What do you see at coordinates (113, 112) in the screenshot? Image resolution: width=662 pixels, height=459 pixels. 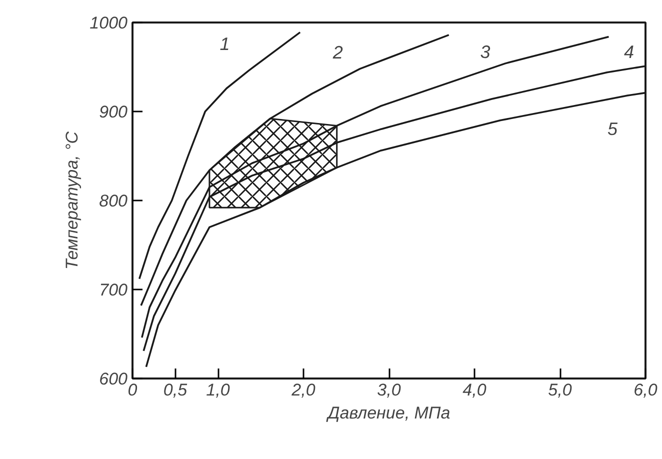 I see `y-tick-label: 900` at bounding box center [113, 112].